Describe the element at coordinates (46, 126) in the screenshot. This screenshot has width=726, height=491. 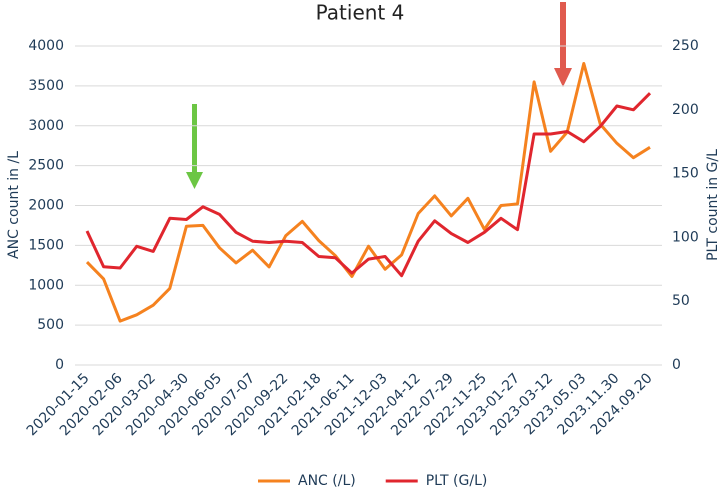
I see `y-tick-label: 3000` at that location.